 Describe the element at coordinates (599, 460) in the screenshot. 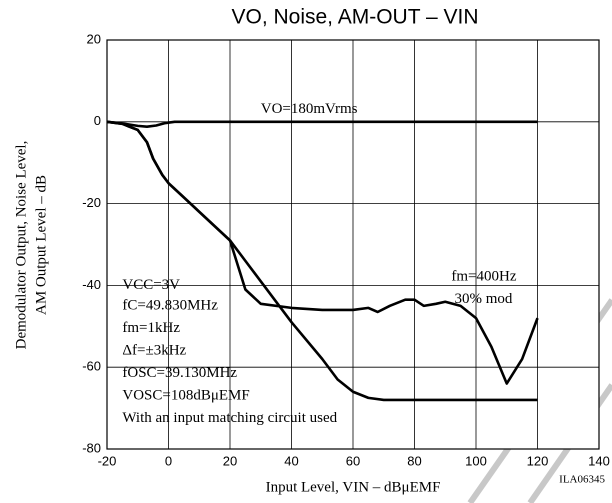

I see `x-tick-label: 140` at that location.